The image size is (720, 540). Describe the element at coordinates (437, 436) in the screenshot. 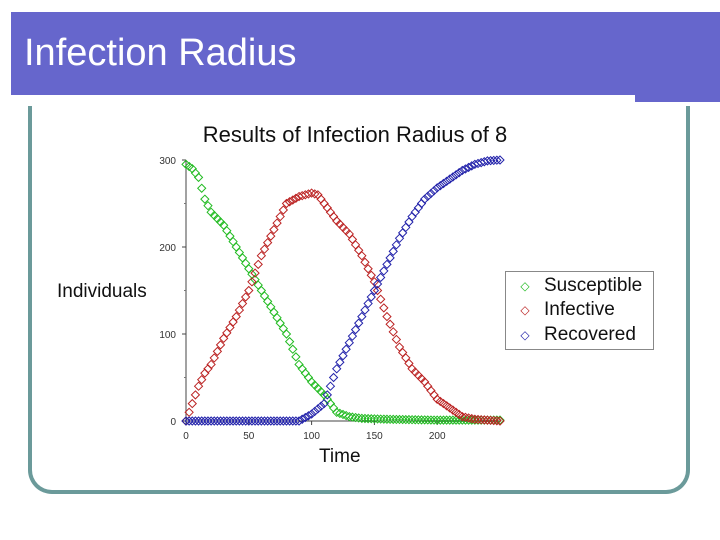

I see `x-tick-label: 200` at that location.